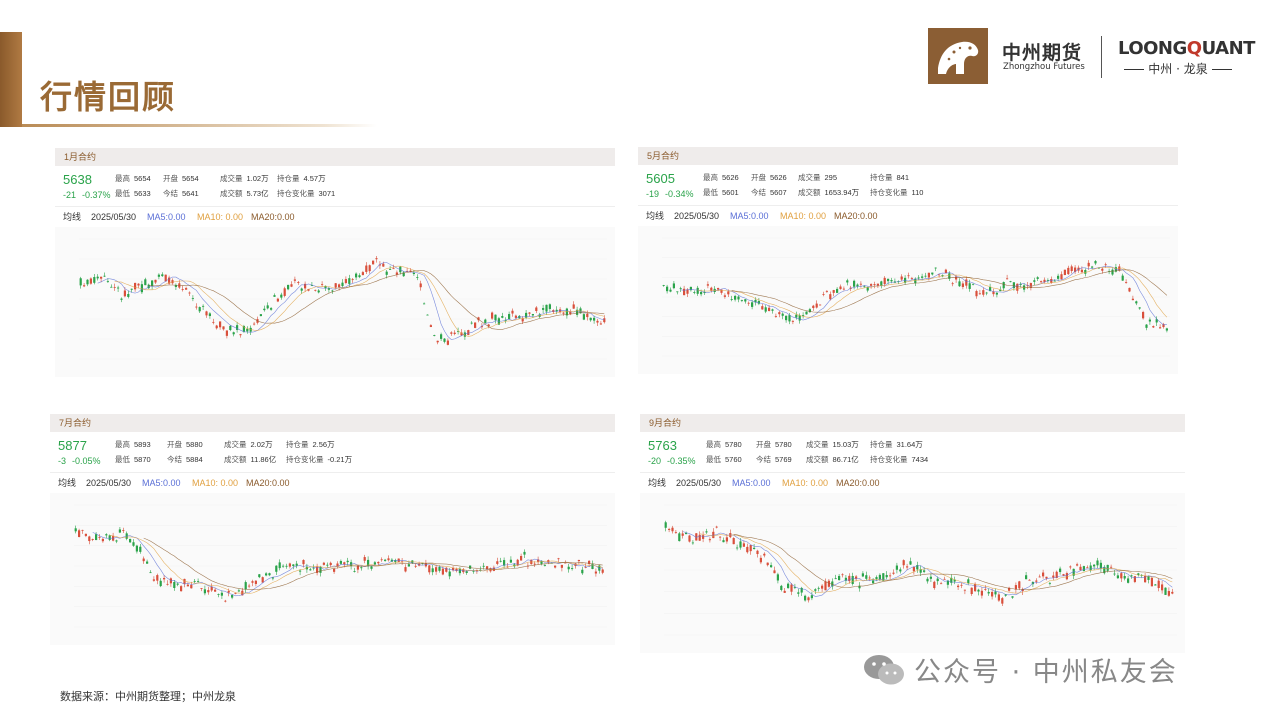 The image size is (1280, 720). Describe the element at coordinates (774, 444) in the screenshot. I see `stat-open: 开盘 5780` at that location.